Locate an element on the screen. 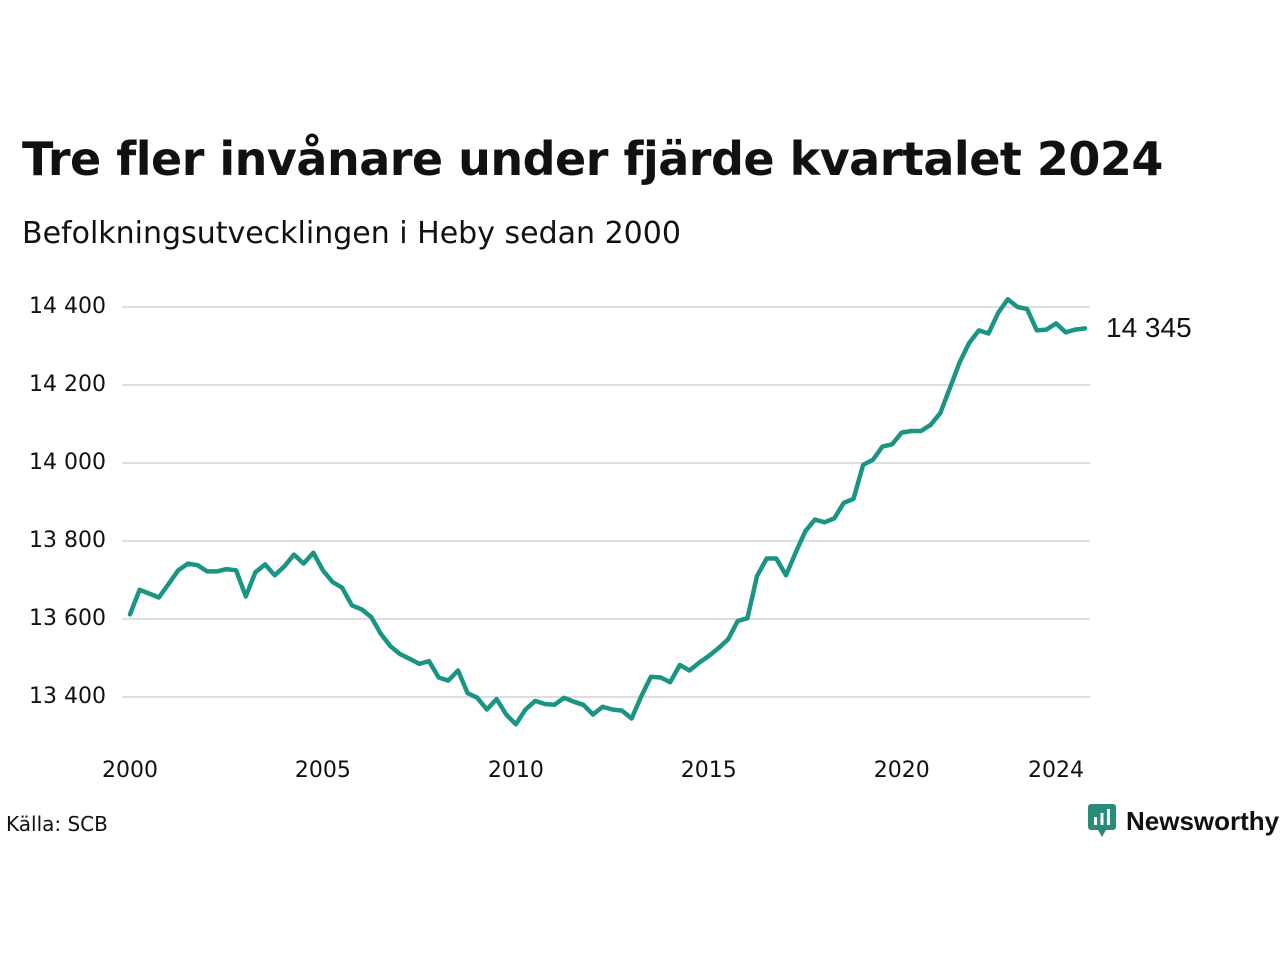 The height and width of the screenshot is (960, 1280). x-tick-label: 2020 is located at coordinates (902, 770).